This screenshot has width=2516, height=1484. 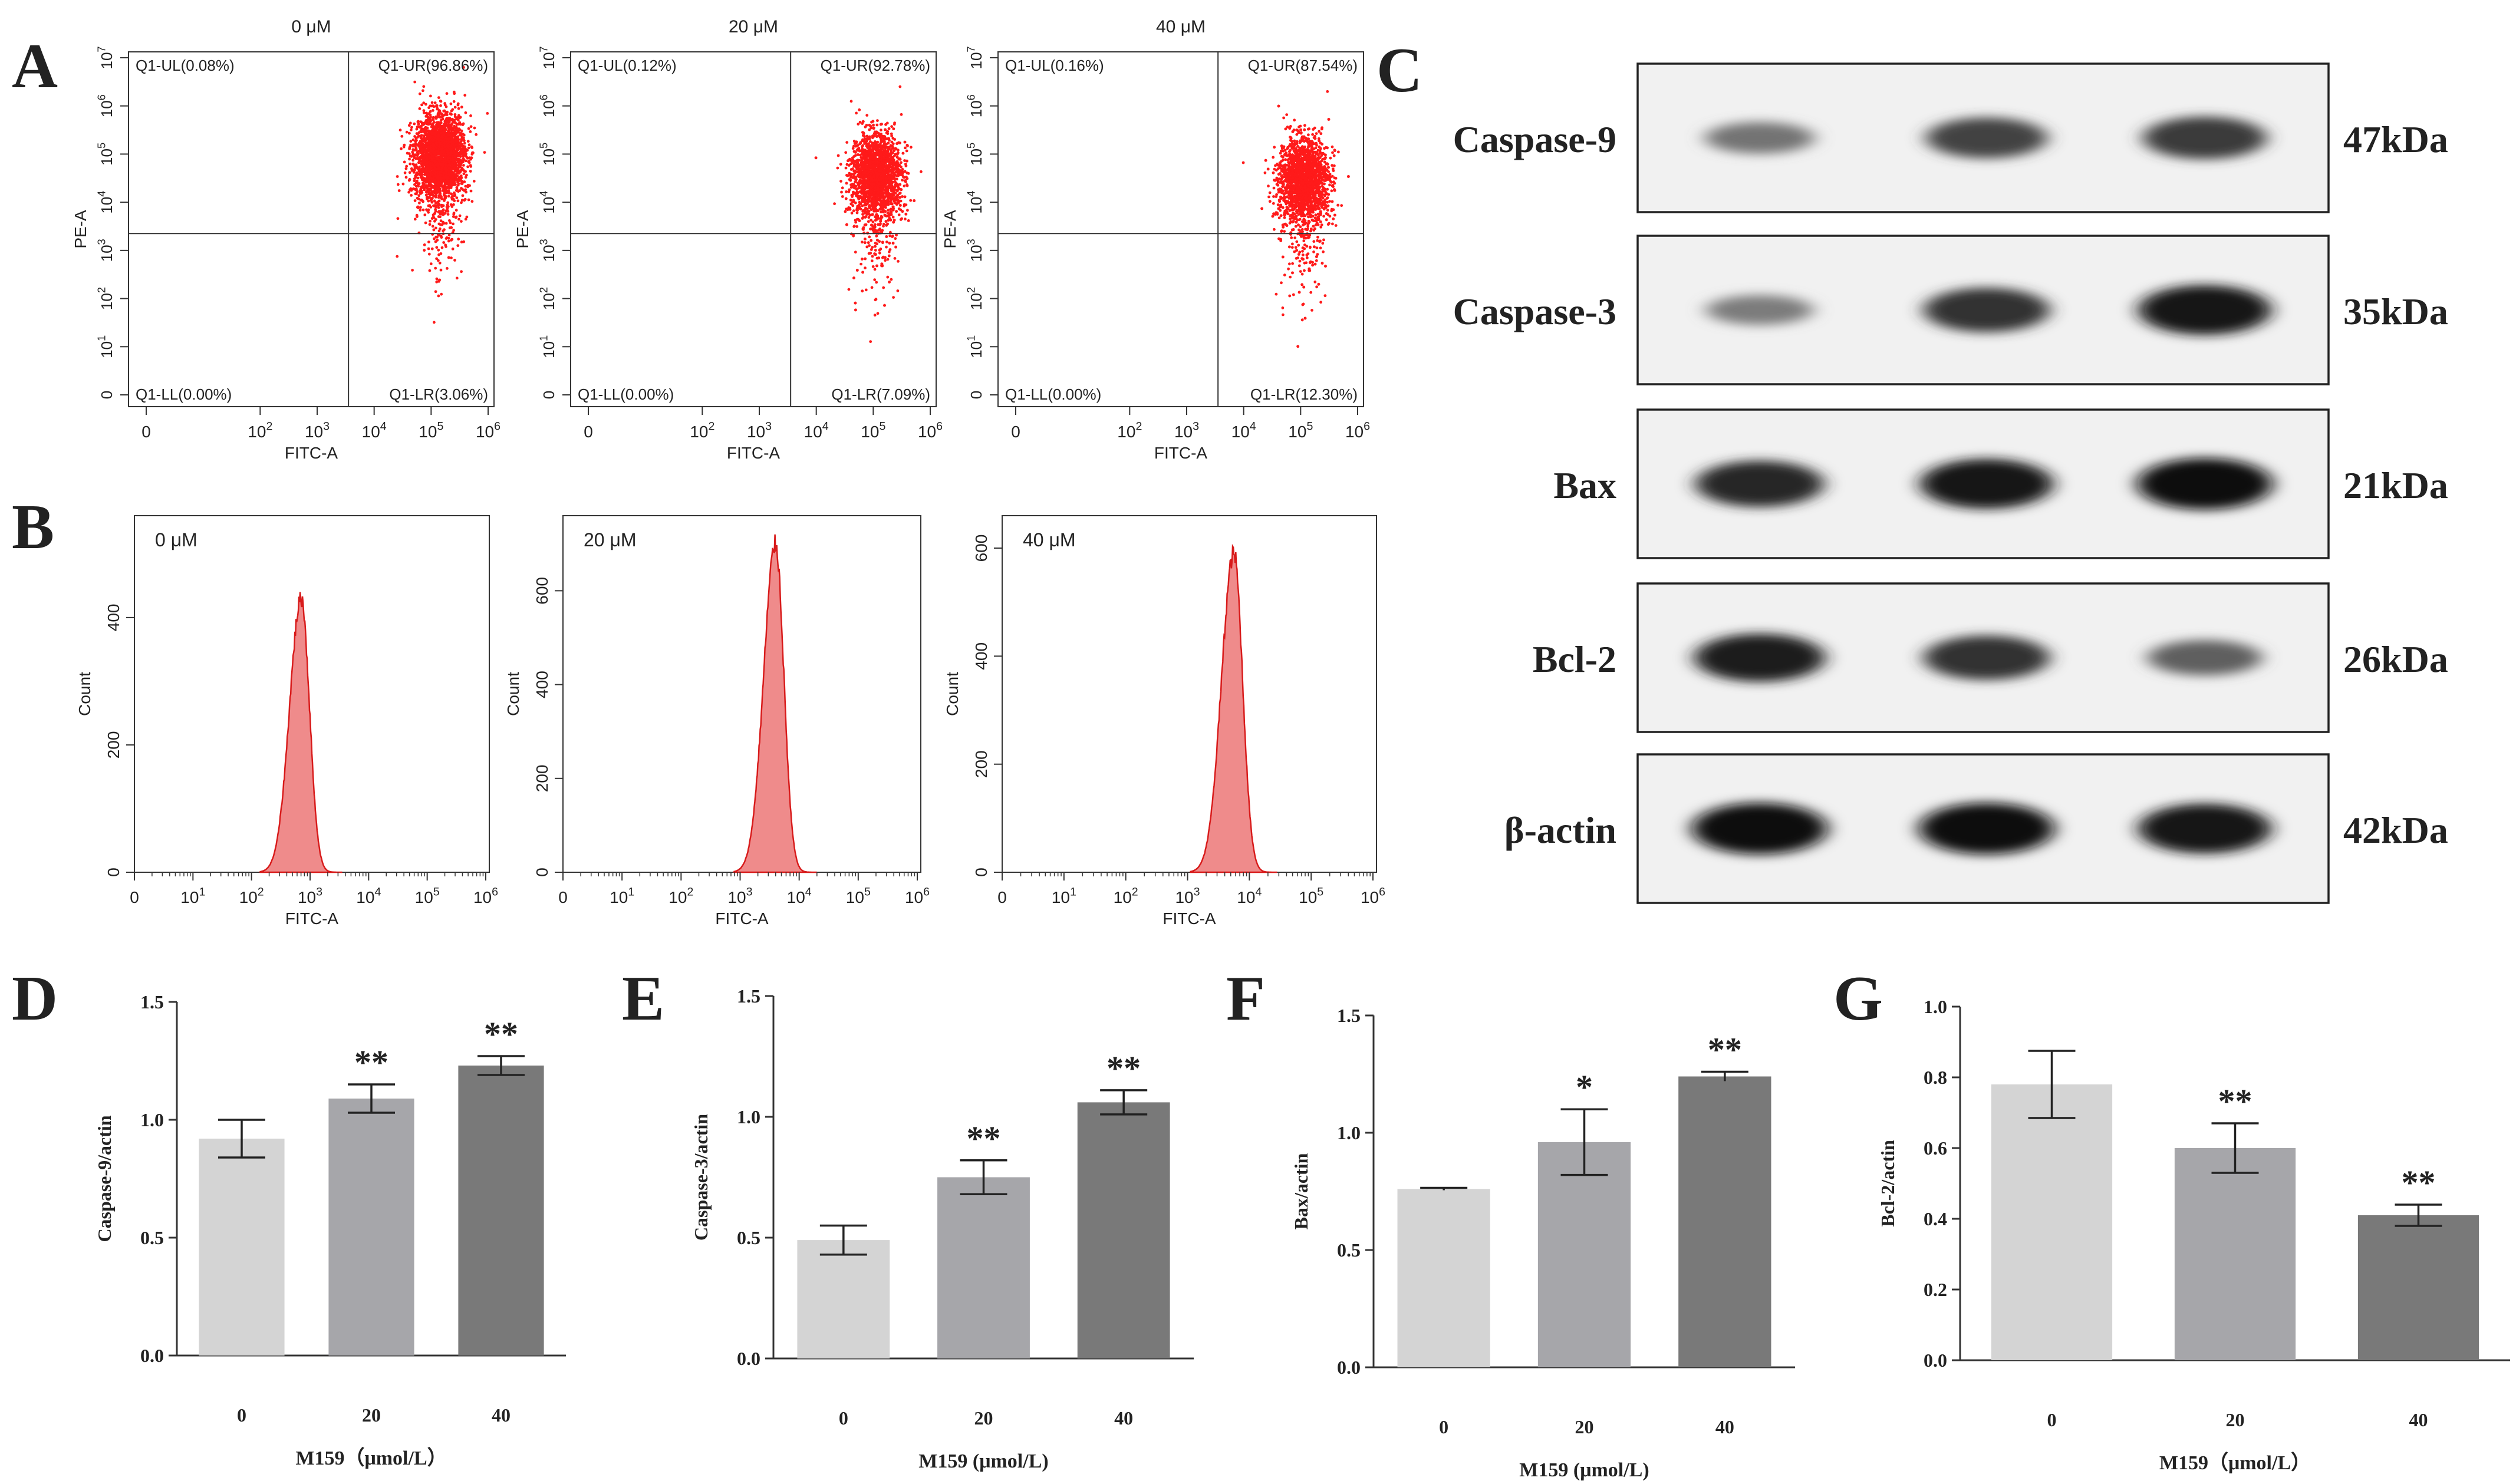 I want to click on tick-base: 10, so click(x=257, y=432).